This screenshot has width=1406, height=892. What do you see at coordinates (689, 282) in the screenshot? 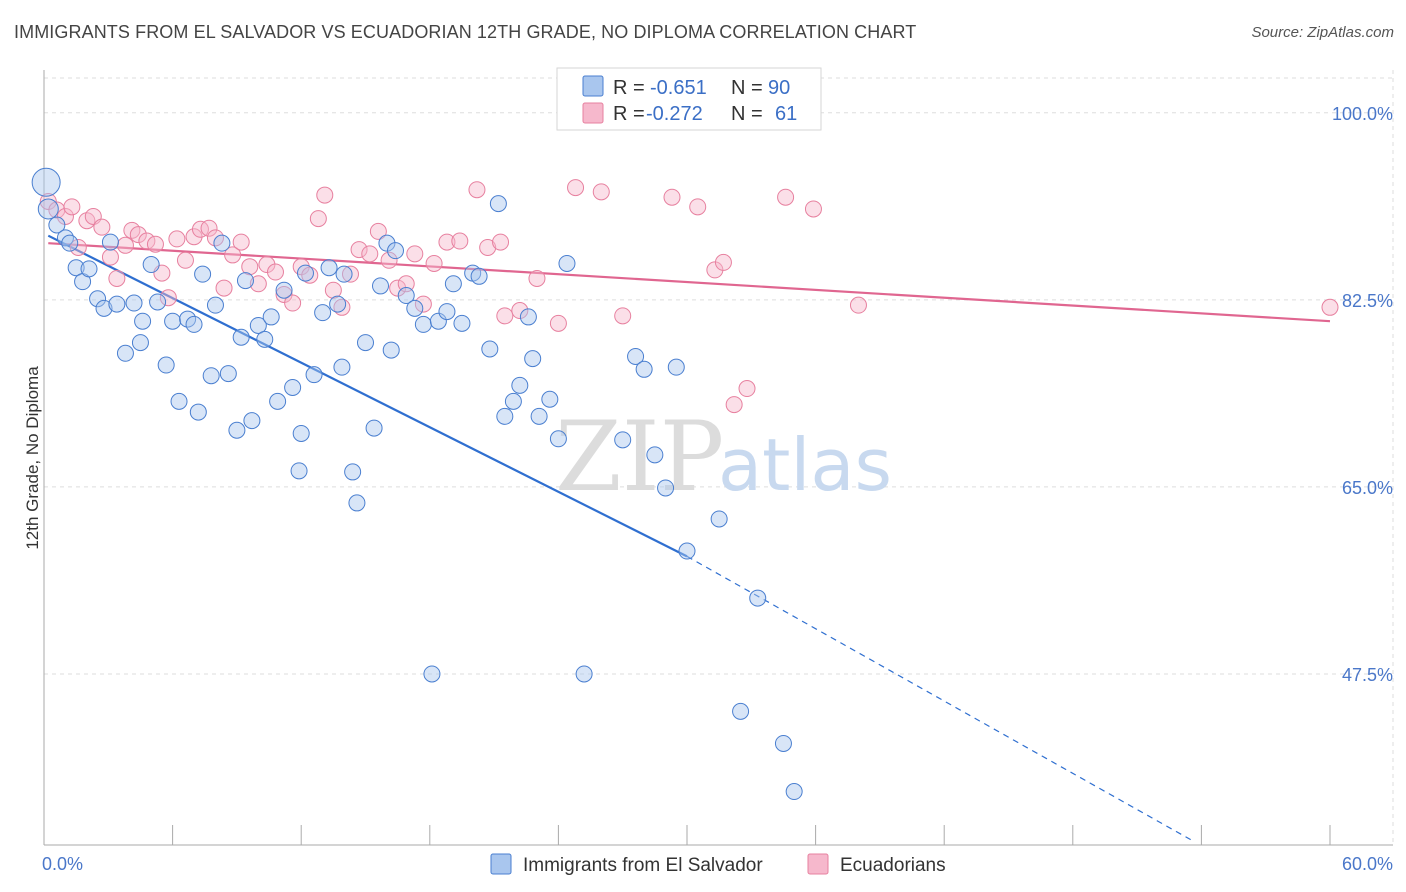
I see `trend-line-ecuadorians` at bounding box center [689, 282].